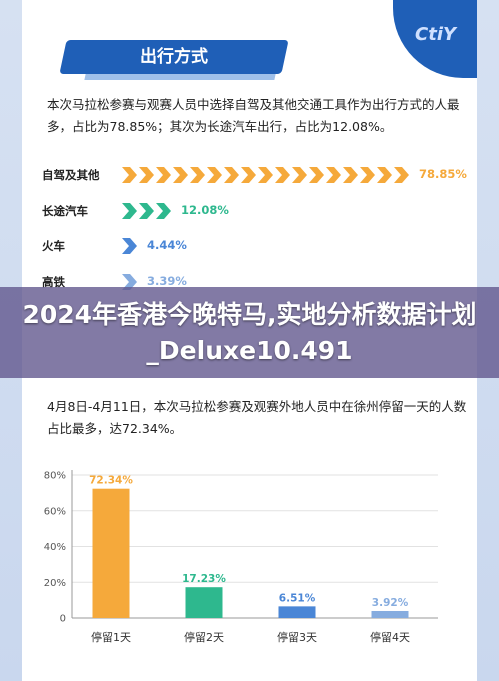  What do you see at coordinates (390, 637) in the screenshot?
I see `x-category-label: 停留4天` at bounding box center [390, 637].